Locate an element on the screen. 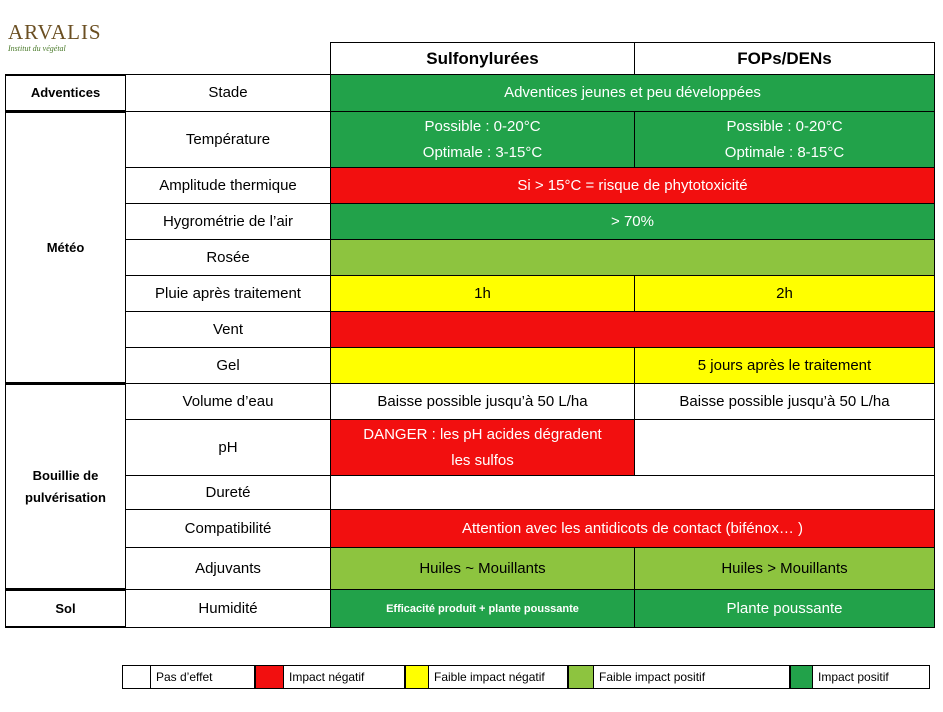  row-label: Stade is located at coordinates (228, 93).